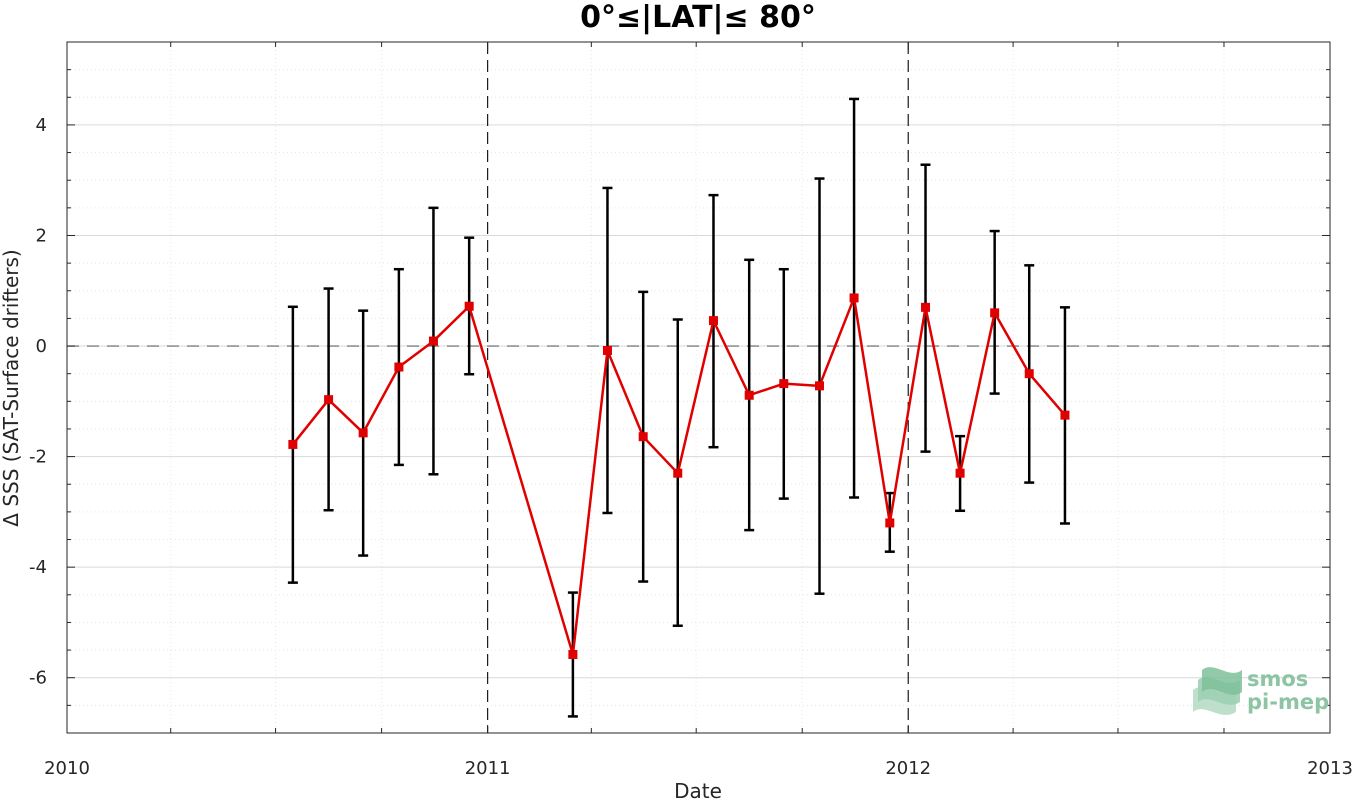 The image size is (1356, 801). Describe the element at coordinates (38, 402) in the screenshot. I see `y-axis-tick-labels: -6 -4 -2 0 2 4` at that location.